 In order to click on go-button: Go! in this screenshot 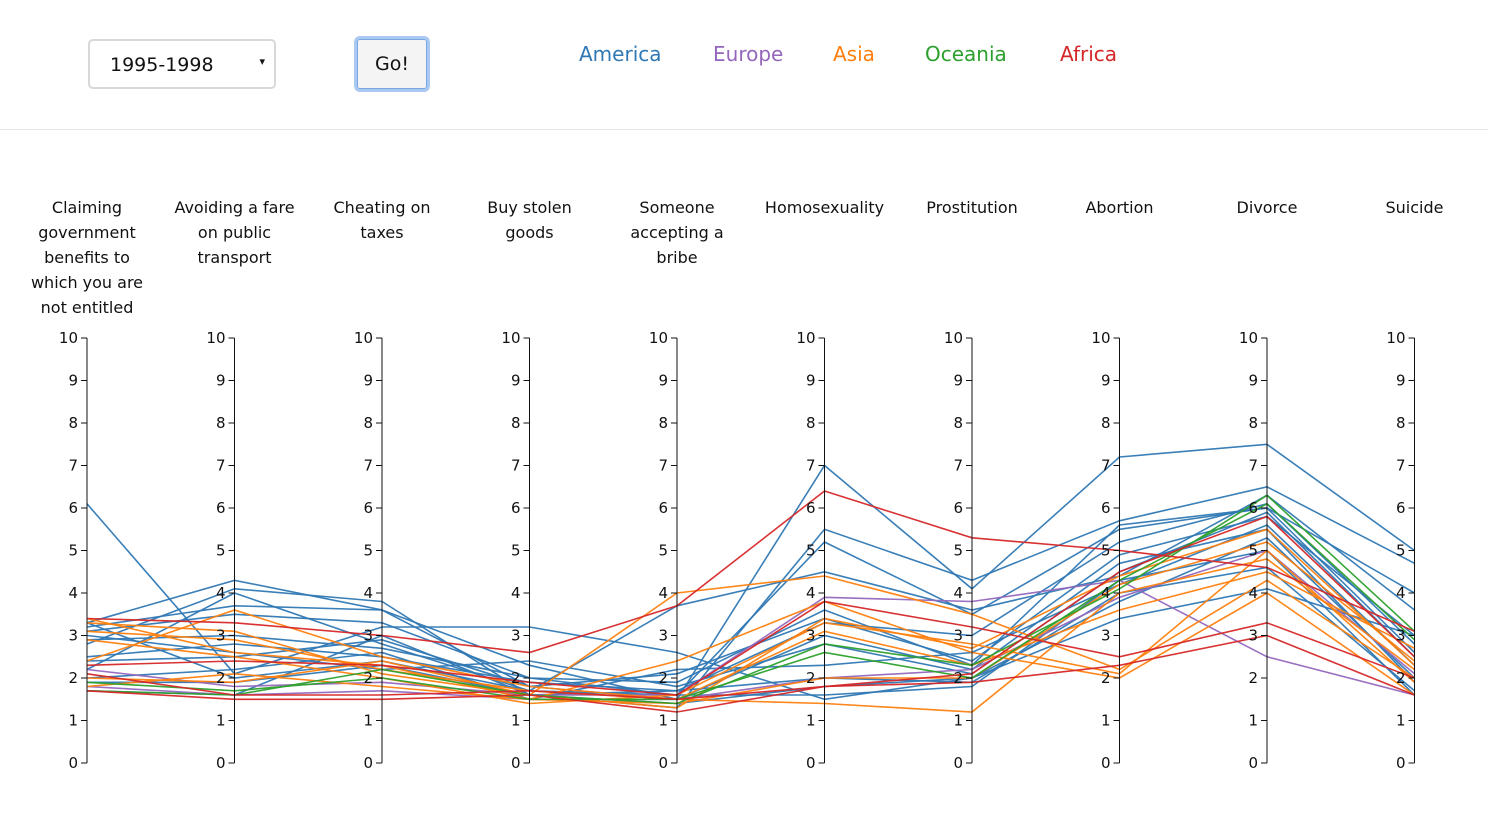, I will do `click(392, 64)`.